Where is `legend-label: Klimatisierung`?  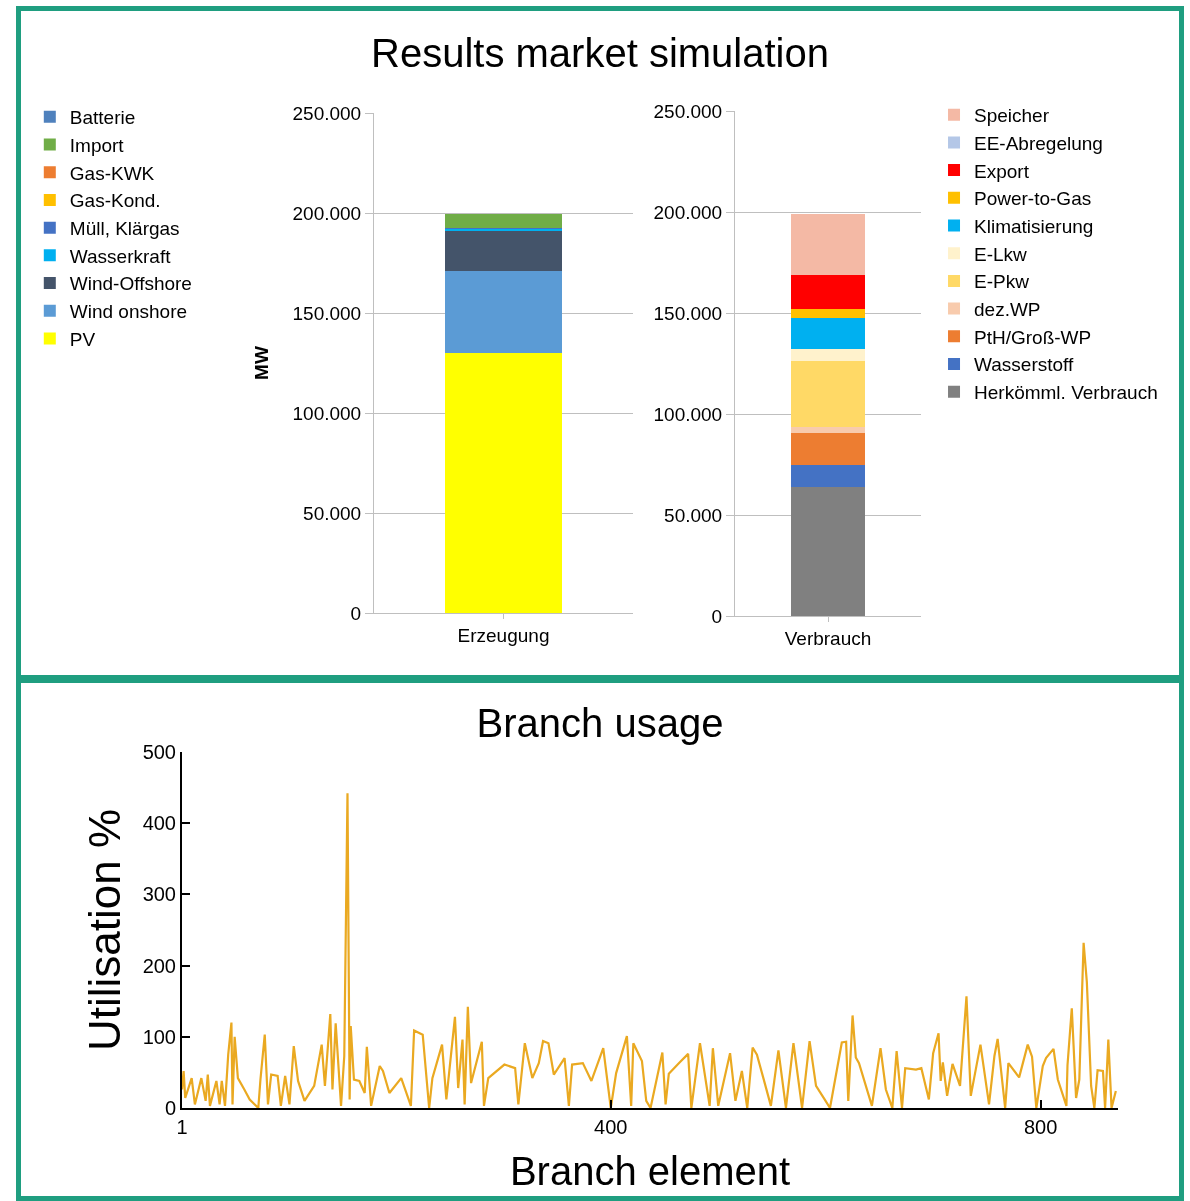 legend-label: Klimatisierung is located at coordinates (1034, 226).